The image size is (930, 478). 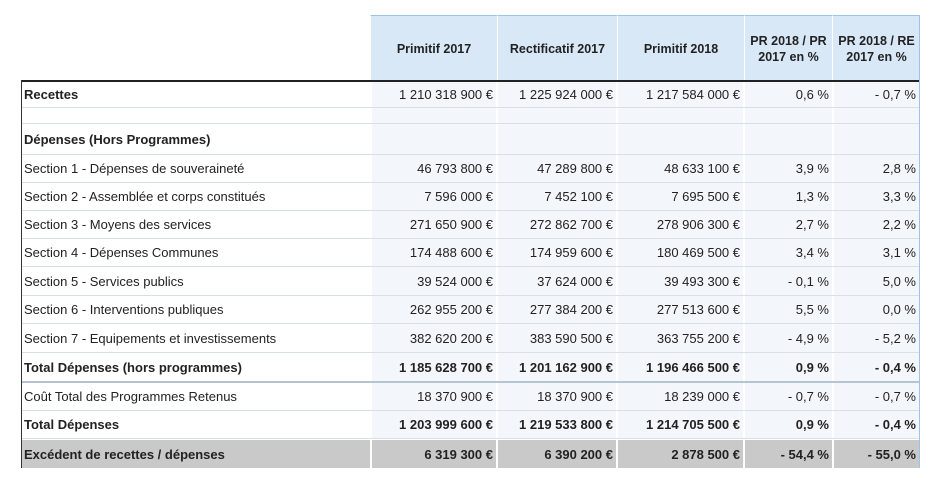 I want to click on cell-primitif-2018: 7 695 500 €, so click(x=679, y=196).